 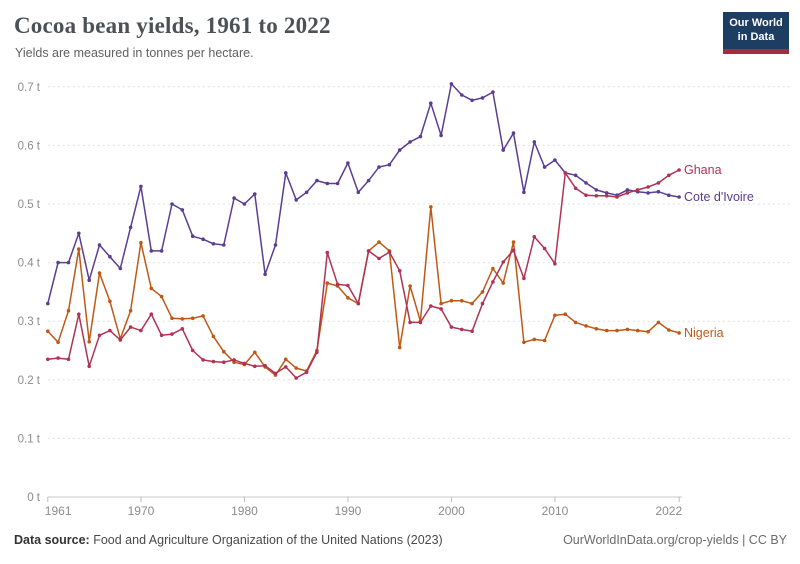 I want to click on x-tick-label: 2022, so click(x=668, y=511).